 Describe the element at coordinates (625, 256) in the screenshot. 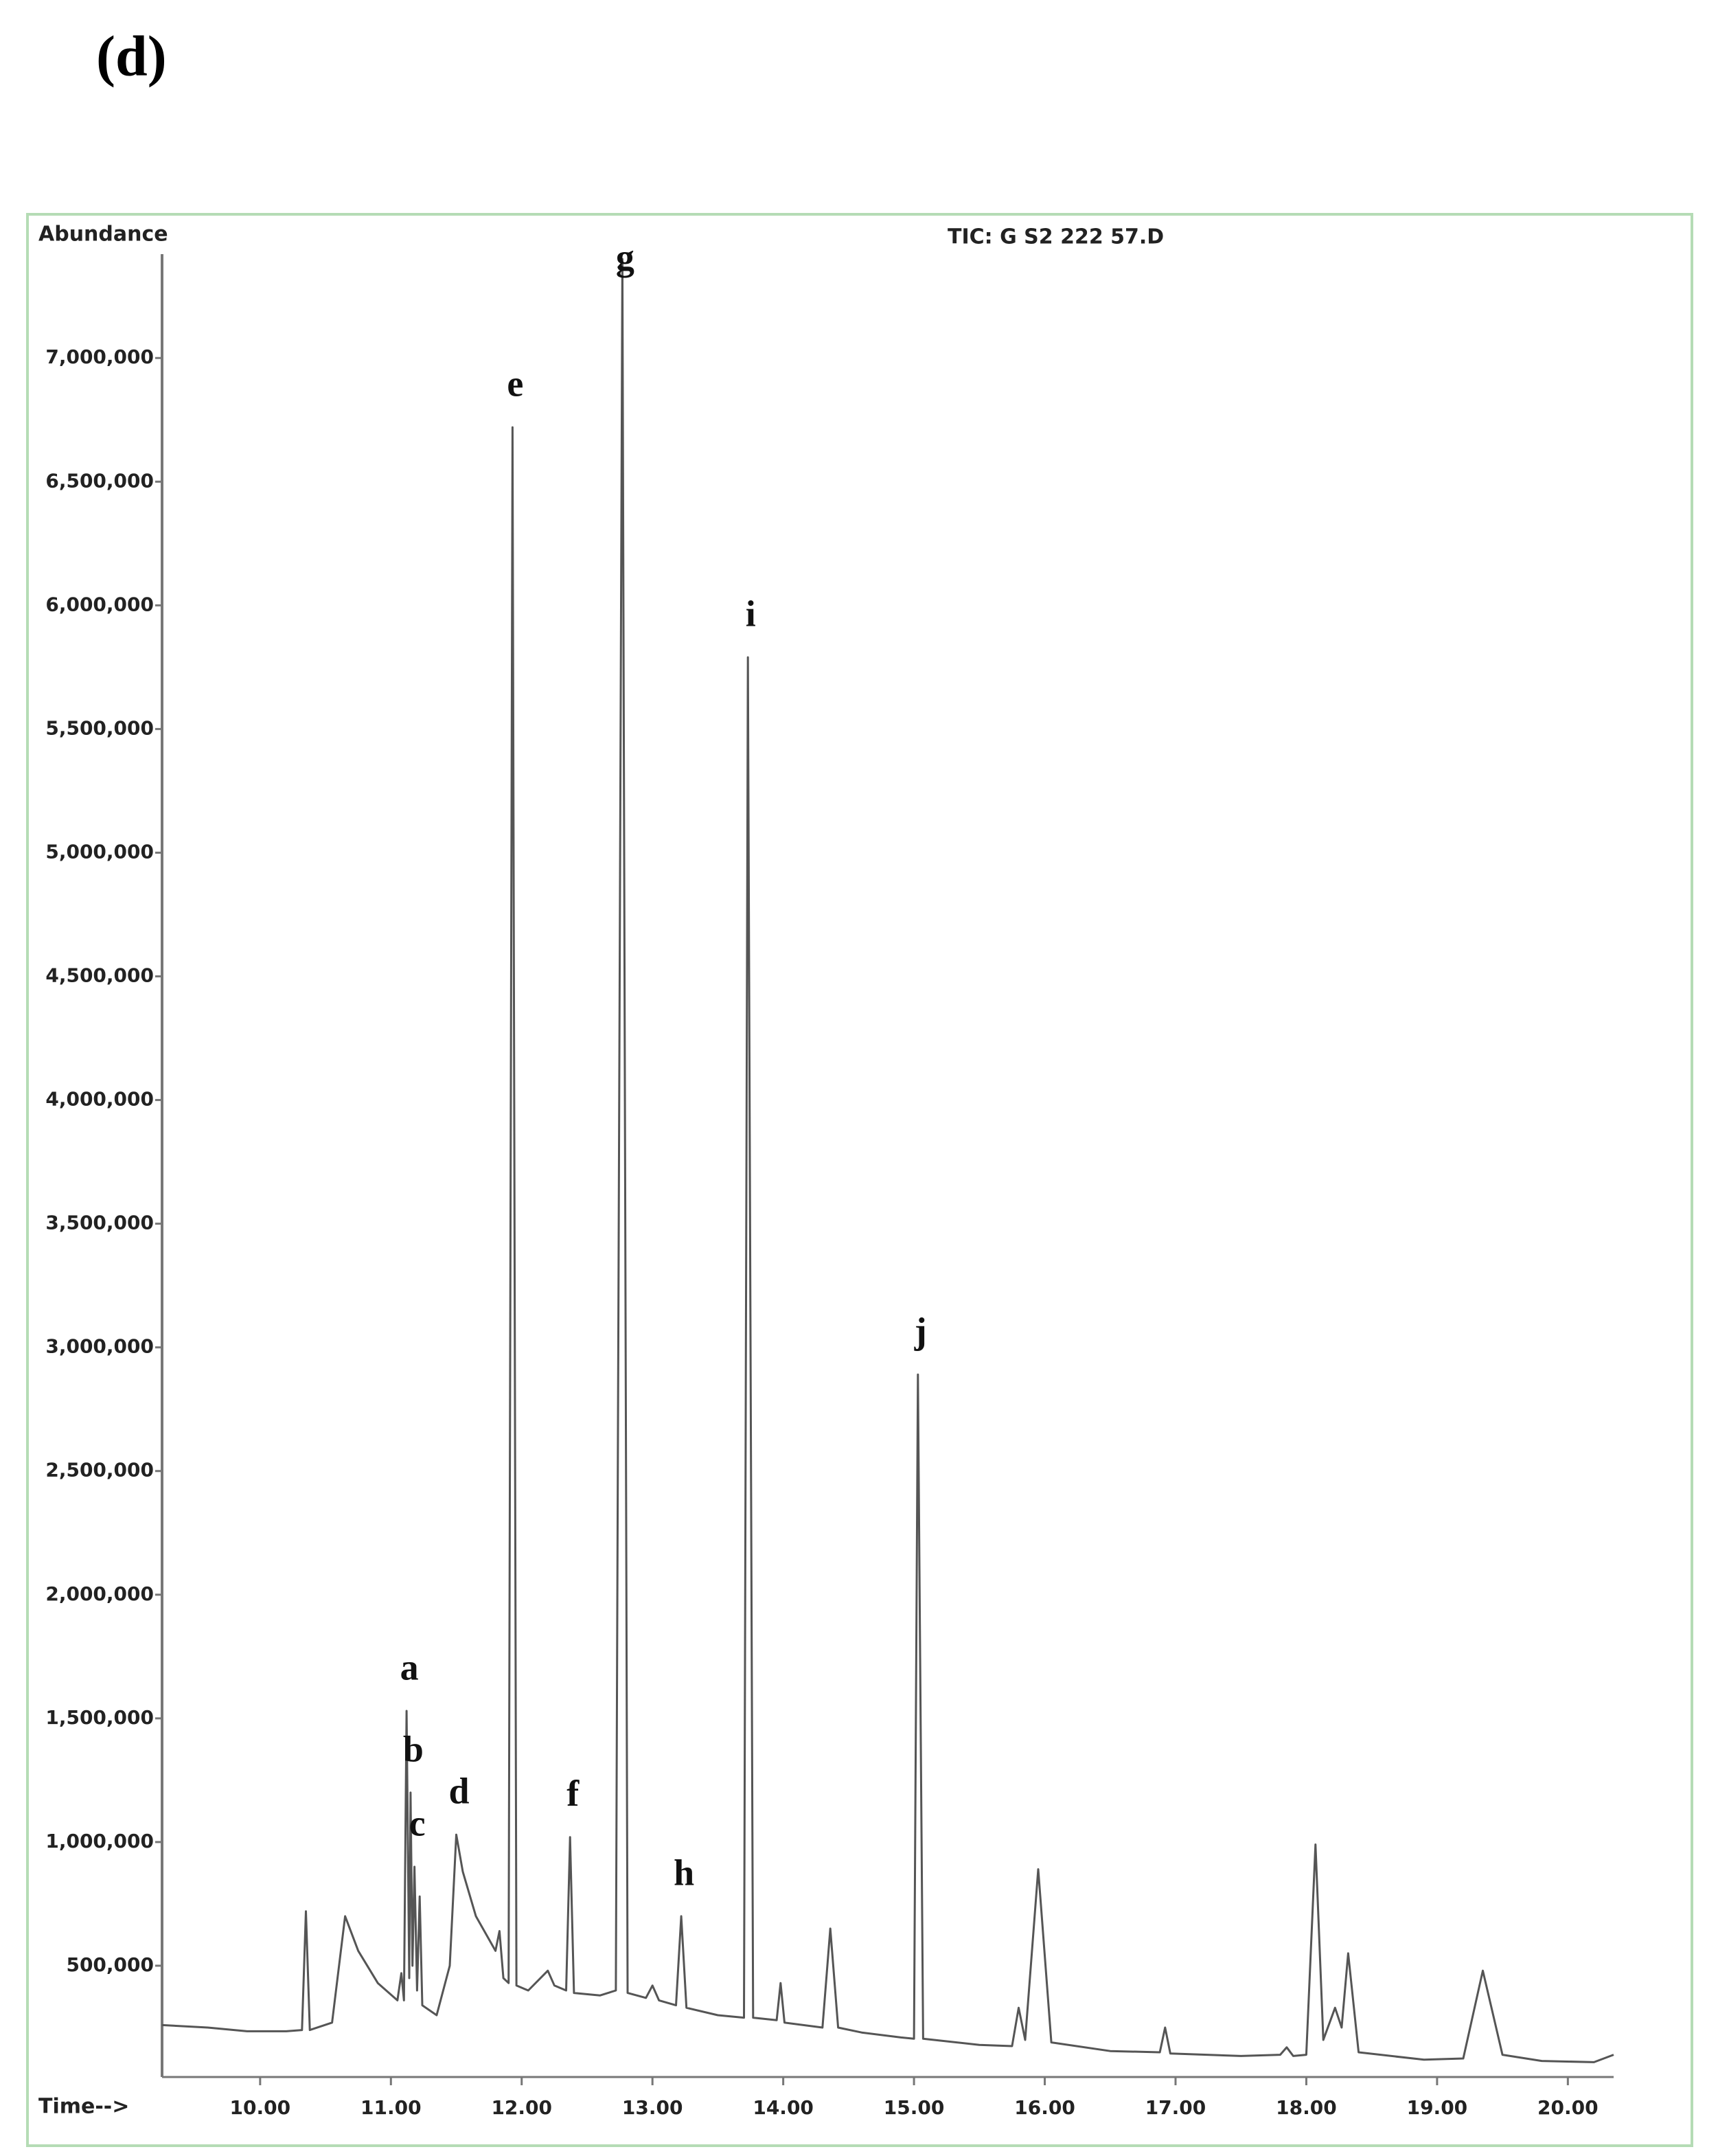

I see `peak-label: g` at that location.